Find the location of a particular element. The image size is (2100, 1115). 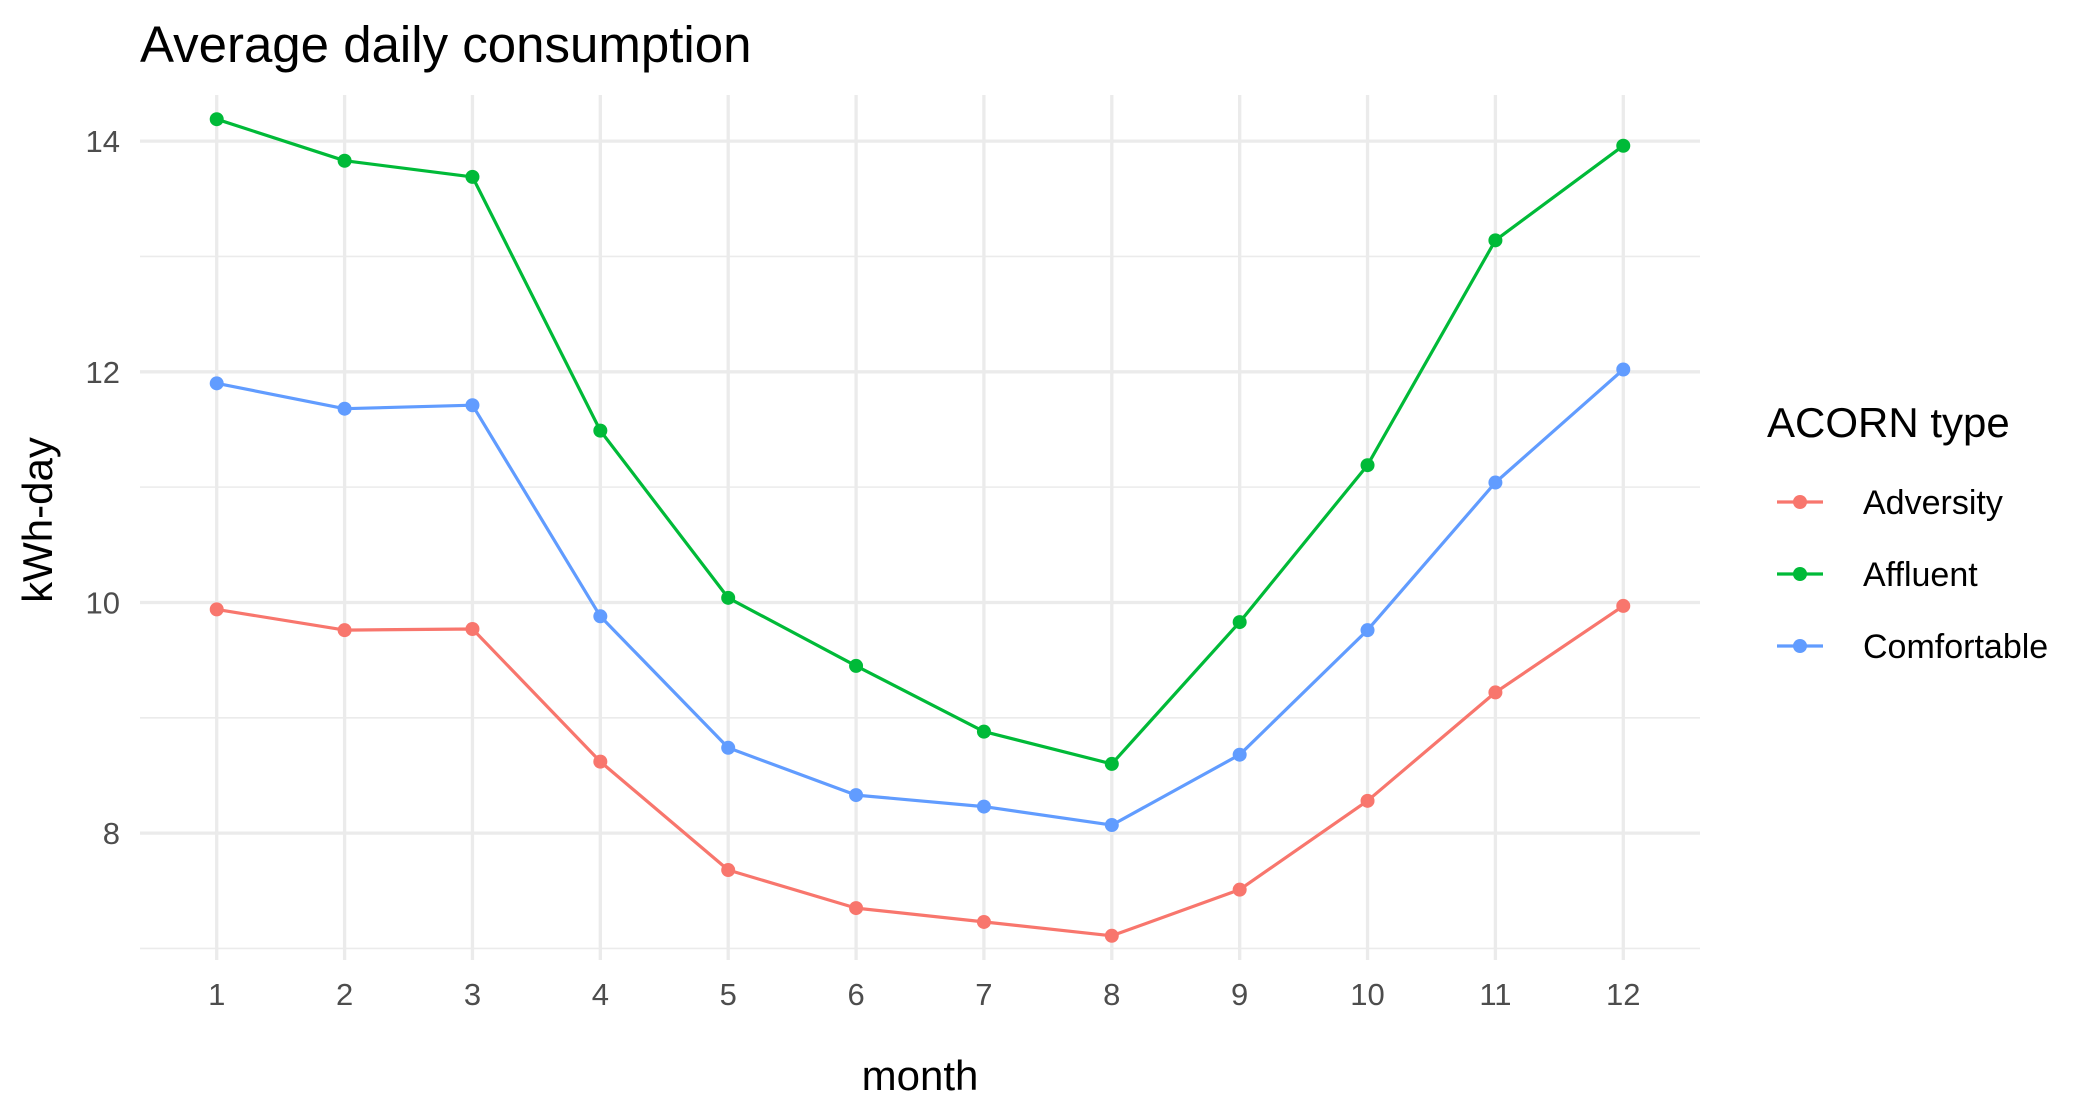

x-tick-label: 2 is located at coordinates (344, 994).